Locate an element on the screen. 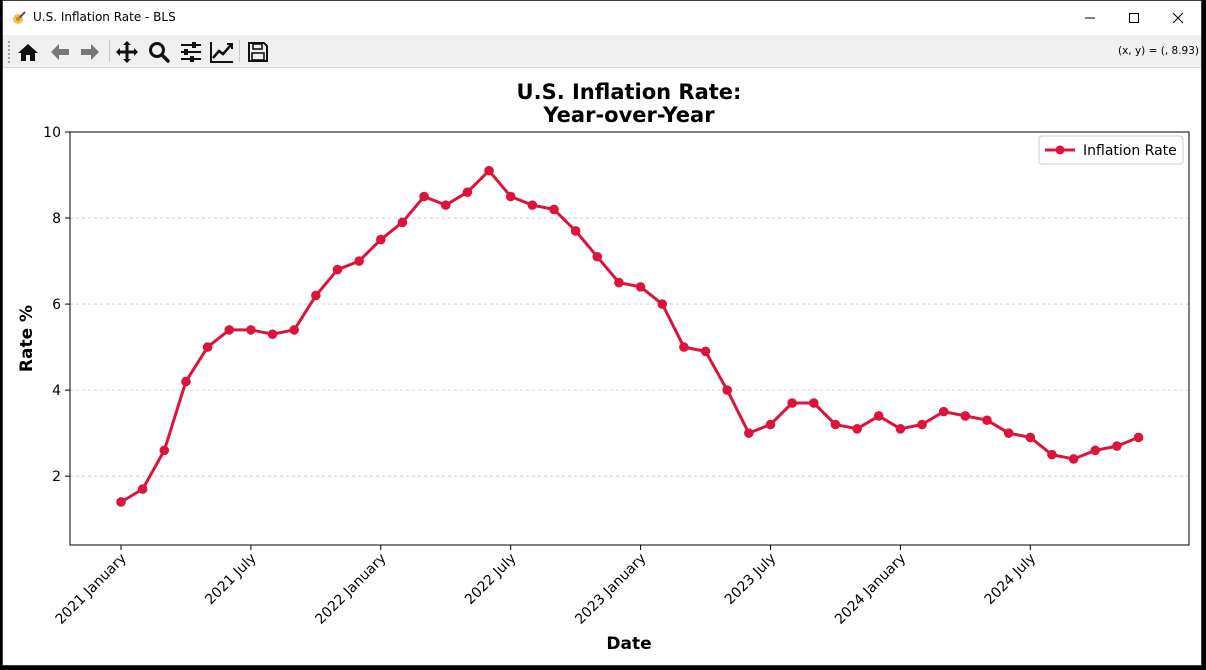 This screenshot has width=1206, height=670. configure-subplots-icon is located at coordinates (191, 52).